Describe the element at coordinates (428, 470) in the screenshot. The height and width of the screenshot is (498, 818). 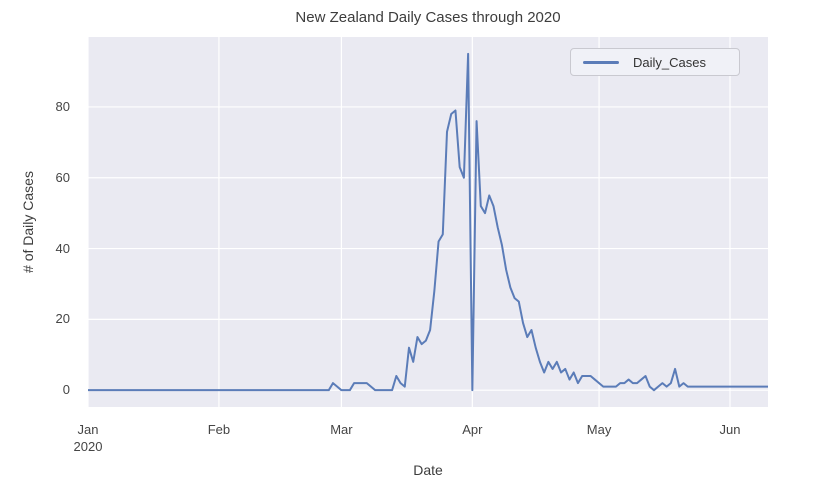
I see `x-axis-label: Date` at that location.